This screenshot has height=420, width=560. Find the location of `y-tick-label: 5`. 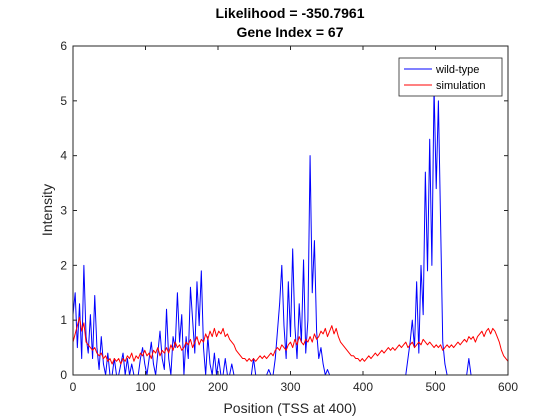

y-tick-label: 5 is located at coordinates (63, 101).